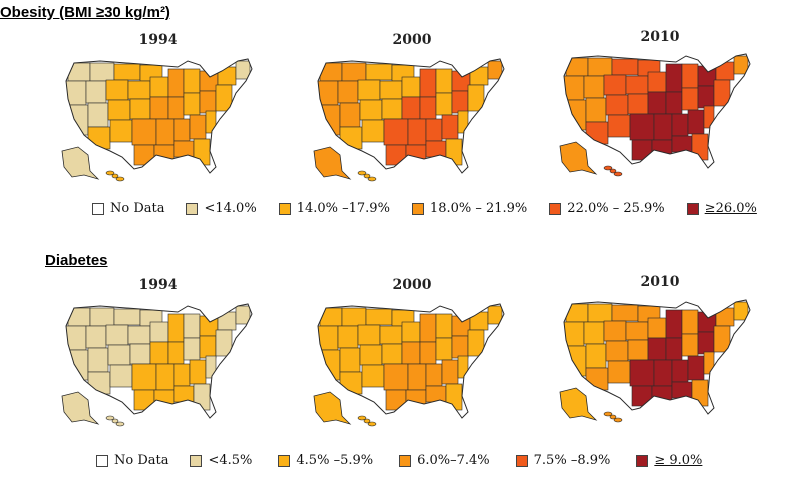 This screenshot has height=478, width=799. Describe the element at coordinates (478, 208) in the screenshot. I see `legend-label: 18.0% – 21.9%` at that location.